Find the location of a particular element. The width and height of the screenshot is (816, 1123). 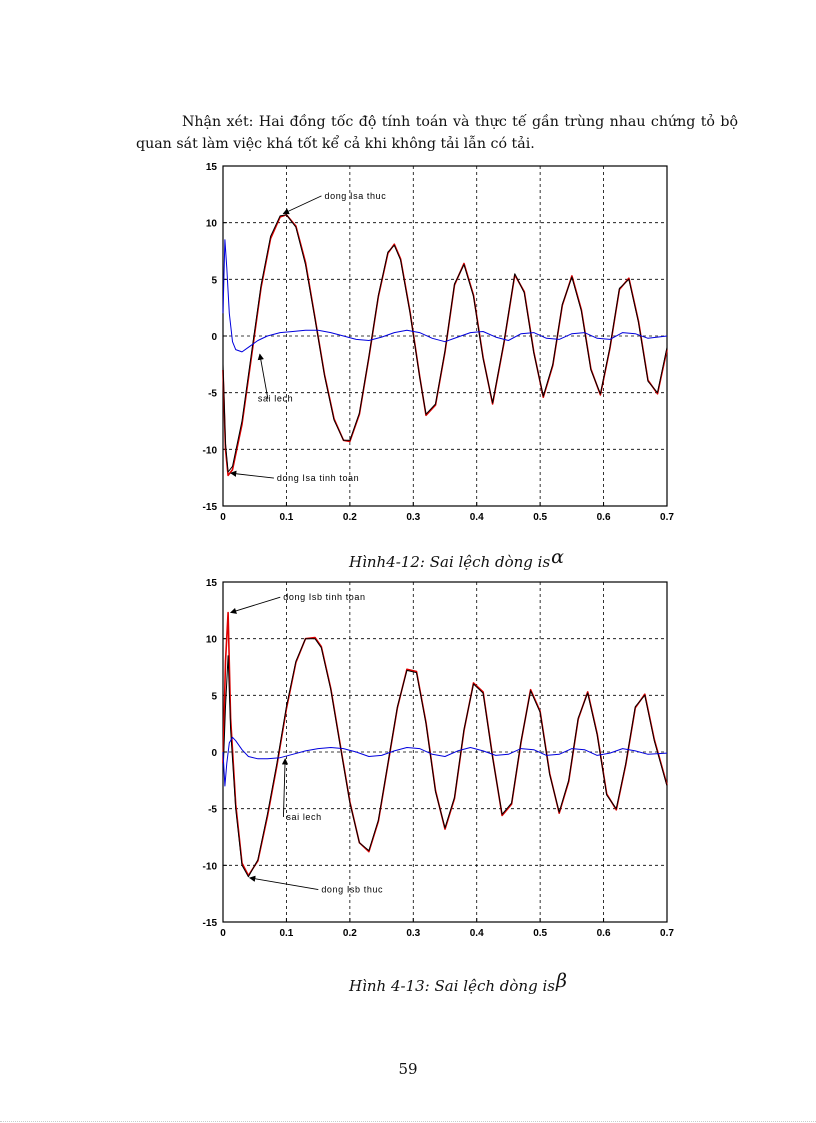

figure-caption-4-12: Hình4-12: Sai lệch dòng isα is located at coordinates (456, 558).